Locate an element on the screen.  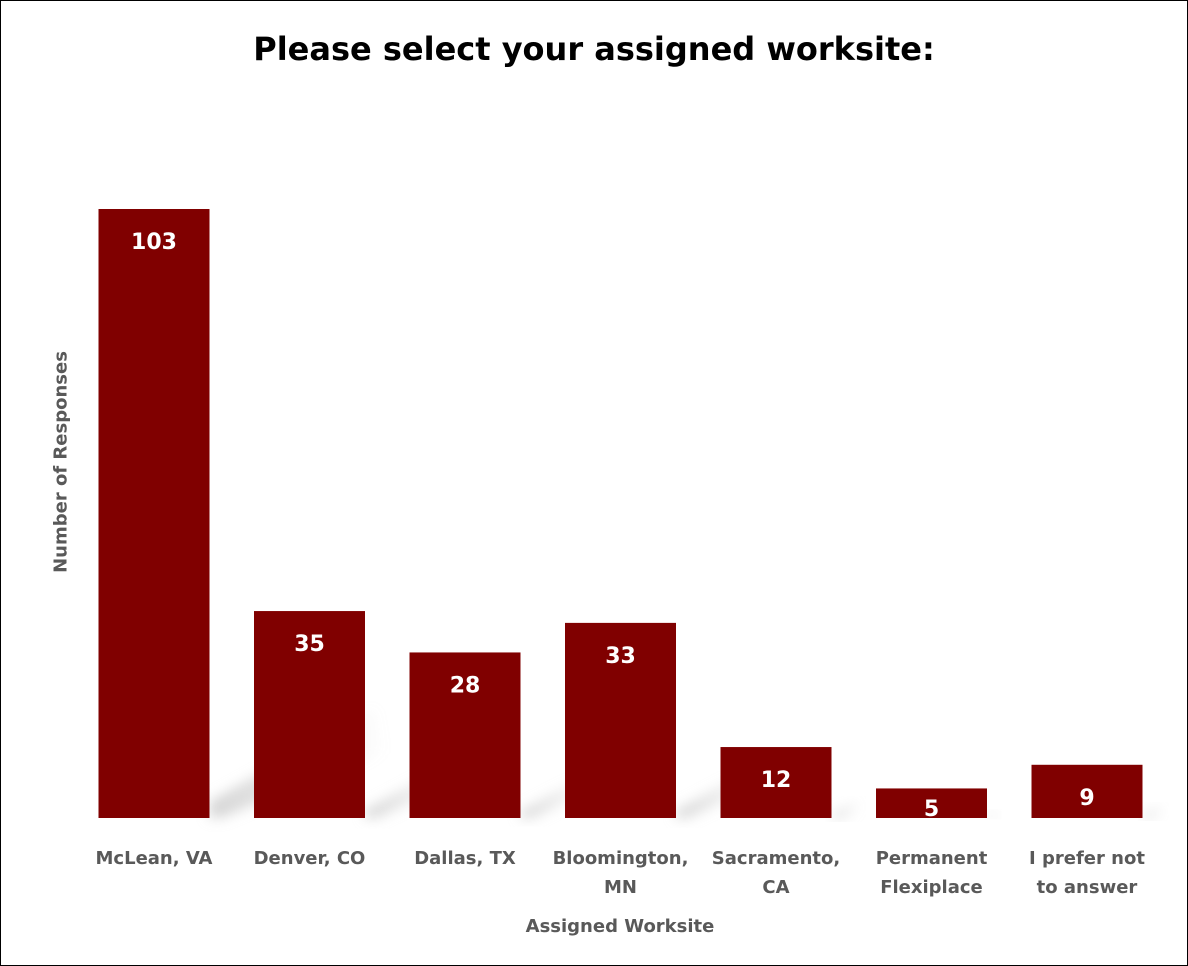
category-label: Flexiplace is located at coordinates (931, 887).